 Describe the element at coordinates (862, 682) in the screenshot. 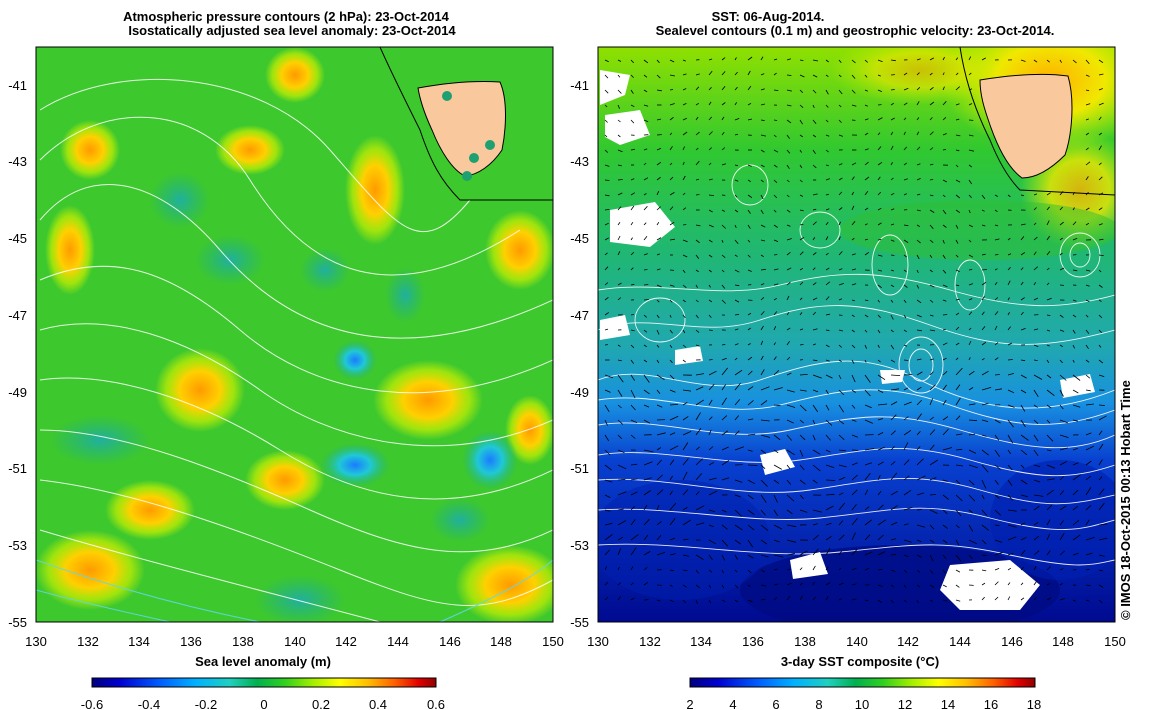

I see `right-colorbar-ramp` at that location.